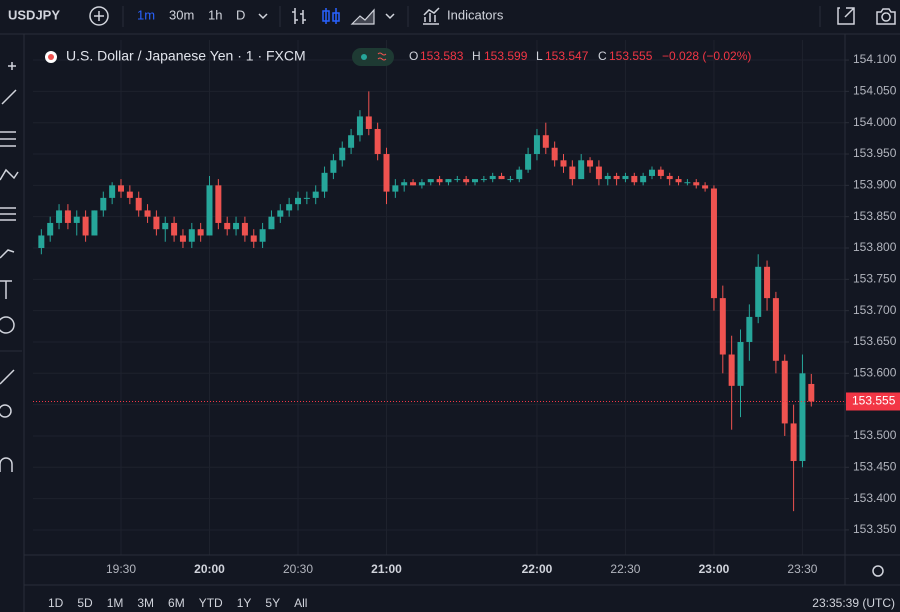  What do you see at coordinates (211, 603) in the screenshot?
I see `range-button: YTD` at bounding box center [211, 603].